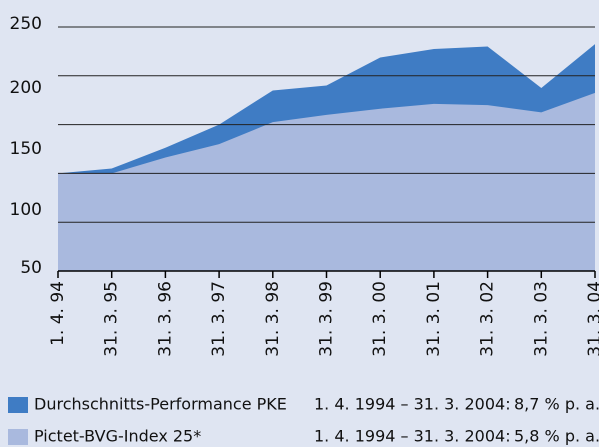  Describe the element at coordinates (556, 436) in the screenshot. I see `legend-return: 5,8 % p. a.` at that location.